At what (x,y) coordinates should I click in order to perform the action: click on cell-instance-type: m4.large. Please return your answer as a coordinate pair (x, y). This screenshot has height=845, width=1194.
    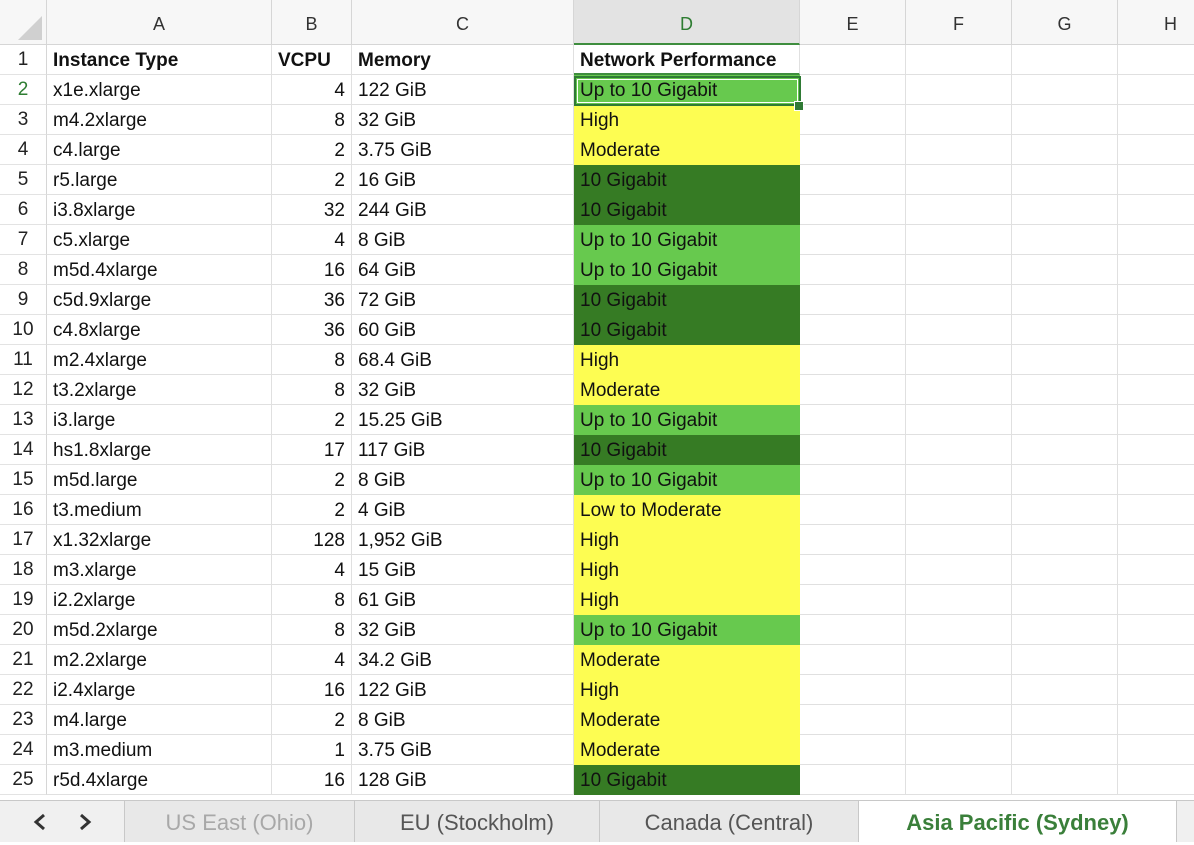
    Looking at the image, I should click on (159, 720).